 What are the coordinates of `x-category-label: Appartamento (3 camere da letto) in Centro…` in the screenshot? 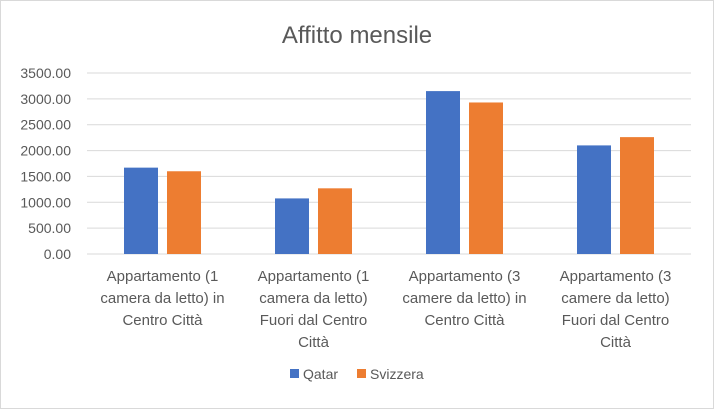 It's located at (464, 298).